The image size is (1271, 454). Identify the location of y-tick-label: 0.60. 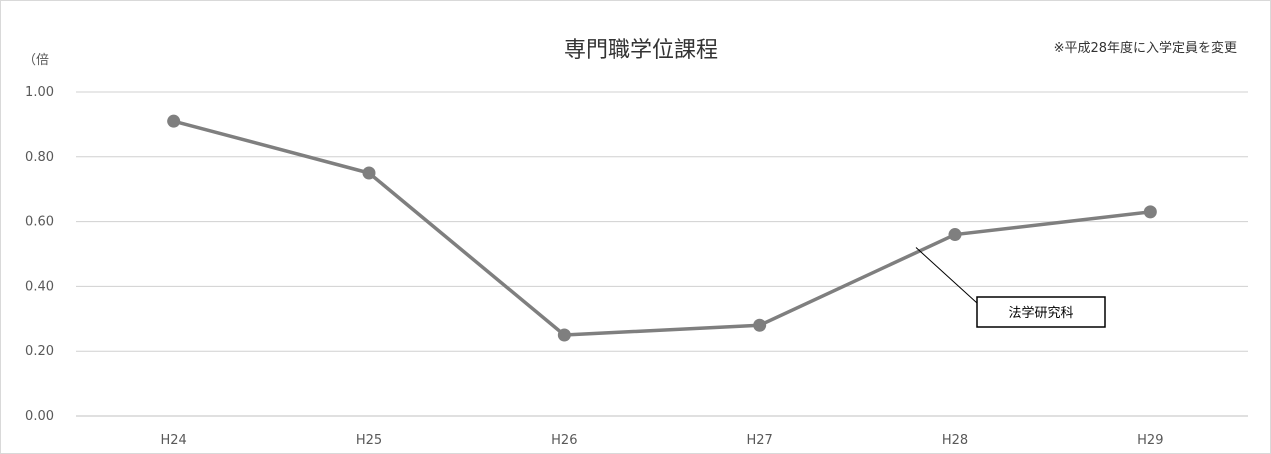
(39, 222).